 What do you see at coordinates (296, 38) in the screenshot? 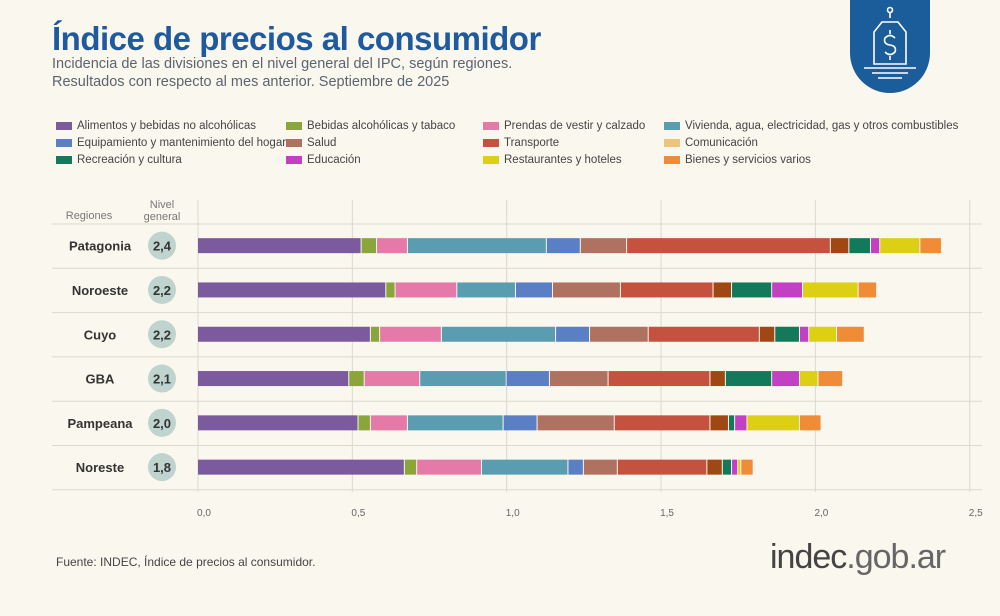
I see `page-title: Índice de precios al consumidor` at bounding box center [296, 38].